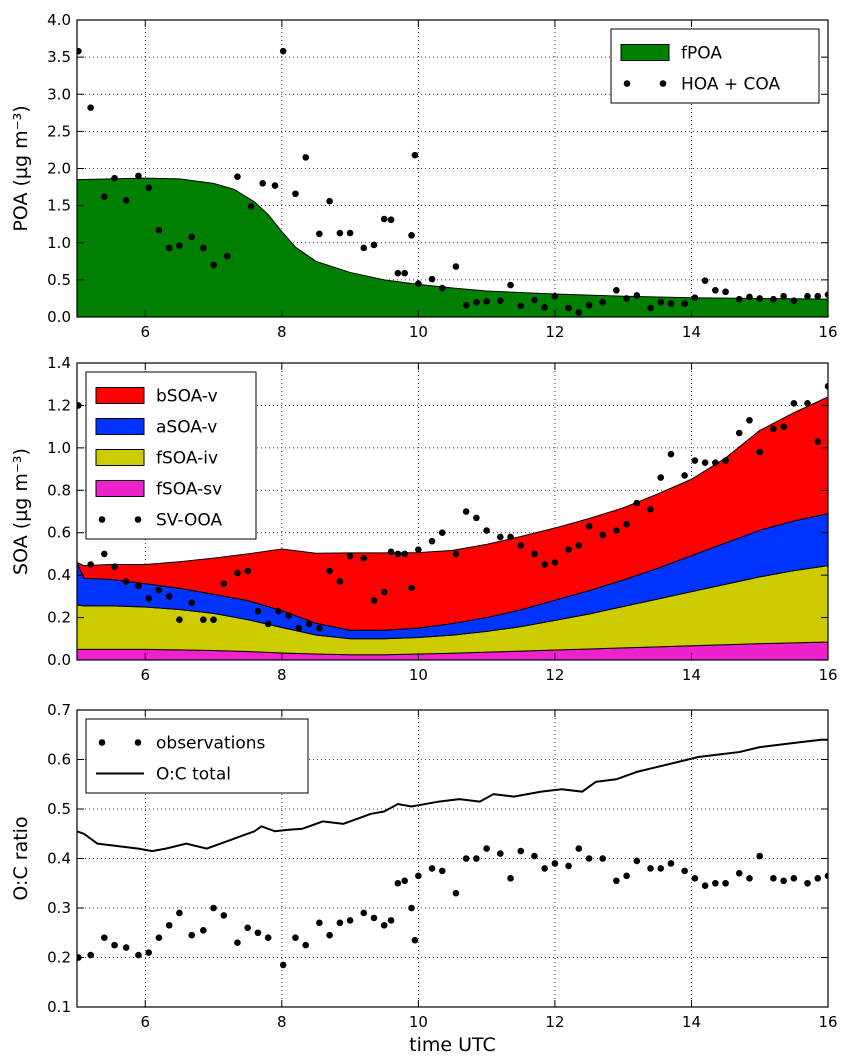 The width and height of the screenshot is (842, 1057). Describe the element at coordinates (59, 131) in the screenshot. I see `y-tick-label: 2.5` at that location.